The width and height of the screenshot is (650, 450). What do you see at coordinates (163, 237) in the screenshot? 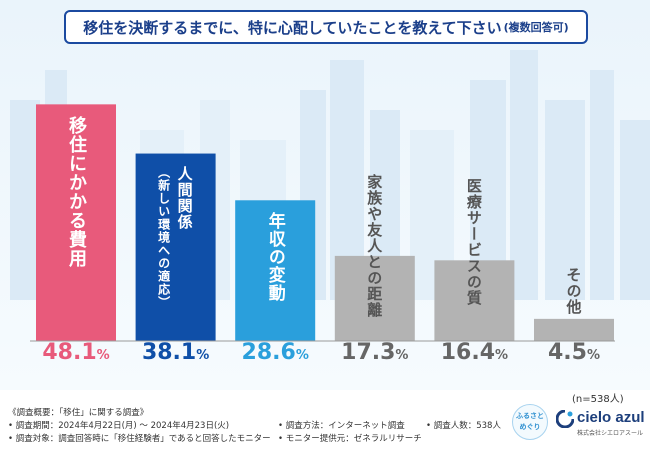
I see `bar-label-line: （新しい環境への適応）` at bounding box center [163, 237].